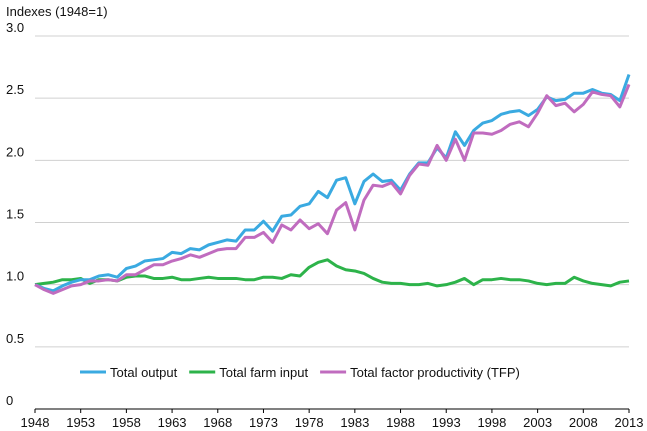  Describe the element at coordinates (354, 422) in the screenshot. I see `x-tick-label: 1983` at that location.